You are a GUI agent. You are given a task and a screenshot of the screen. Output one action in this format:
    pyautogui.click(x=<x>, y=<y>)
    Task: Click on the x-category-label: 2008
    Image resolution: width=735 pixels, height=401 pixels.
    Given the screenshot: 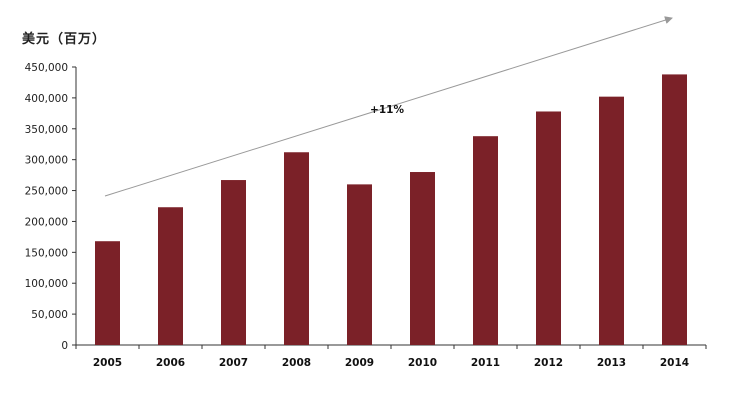 What is the action you would take?
    pyautogui.click(x=296, y=363)
    